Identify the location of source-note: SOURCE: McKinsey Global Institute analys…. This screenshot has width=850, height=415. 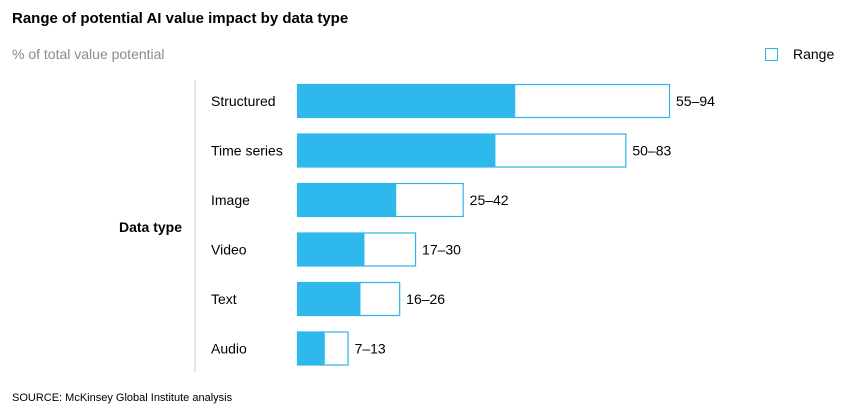
(122, 398).